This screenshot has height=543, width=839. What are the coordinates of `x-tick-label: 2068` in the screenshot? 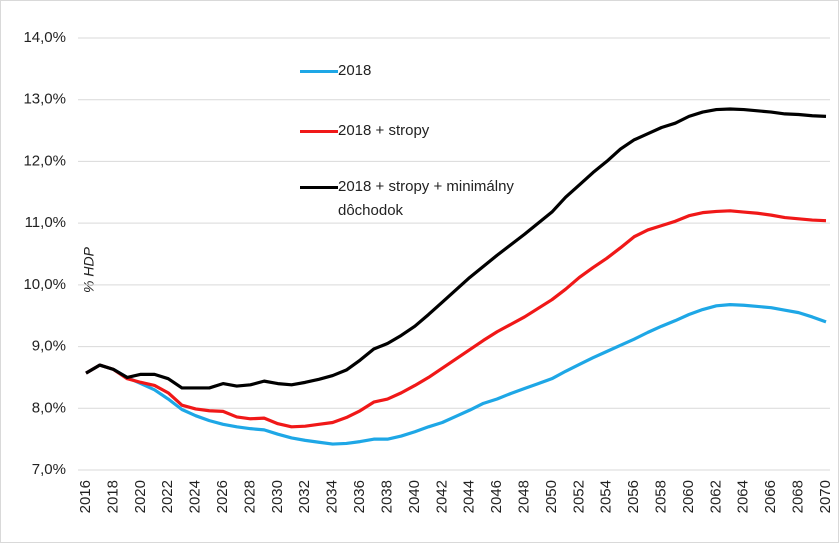 It's located at (798, 496).